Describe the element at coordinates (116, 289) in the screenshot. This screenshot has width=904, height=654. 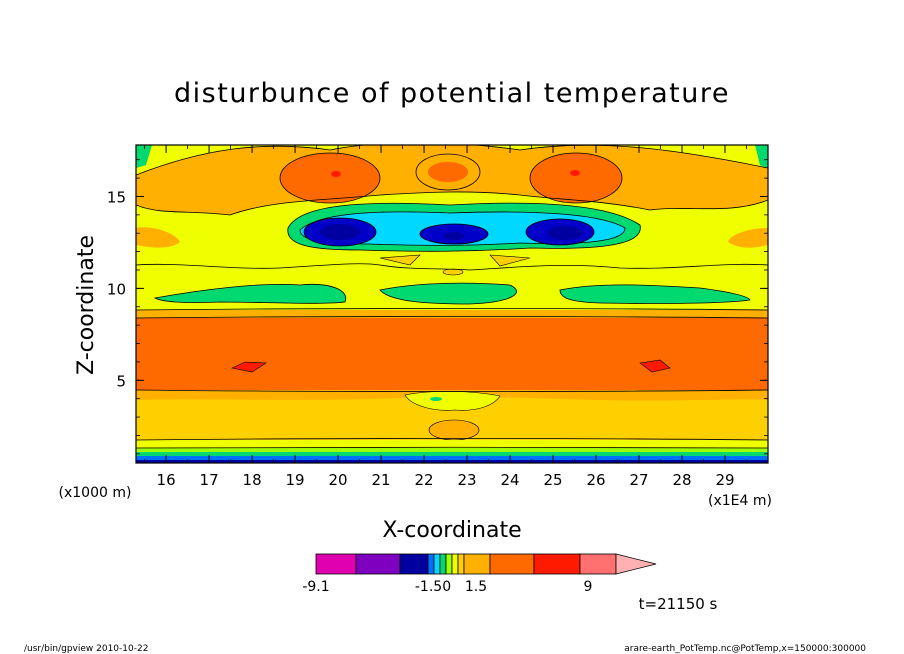
I see `y-tick-label: 10` at that location.